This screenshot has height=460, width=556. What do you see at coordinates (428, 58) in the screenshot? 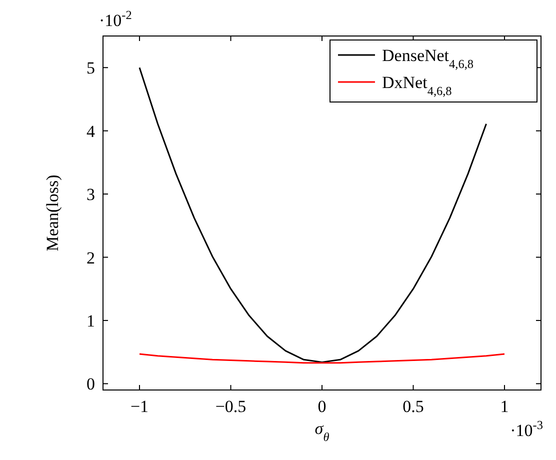
I see `legend-label: DenseNet$_{4,6,8}$` at bounding box center [428, 58].